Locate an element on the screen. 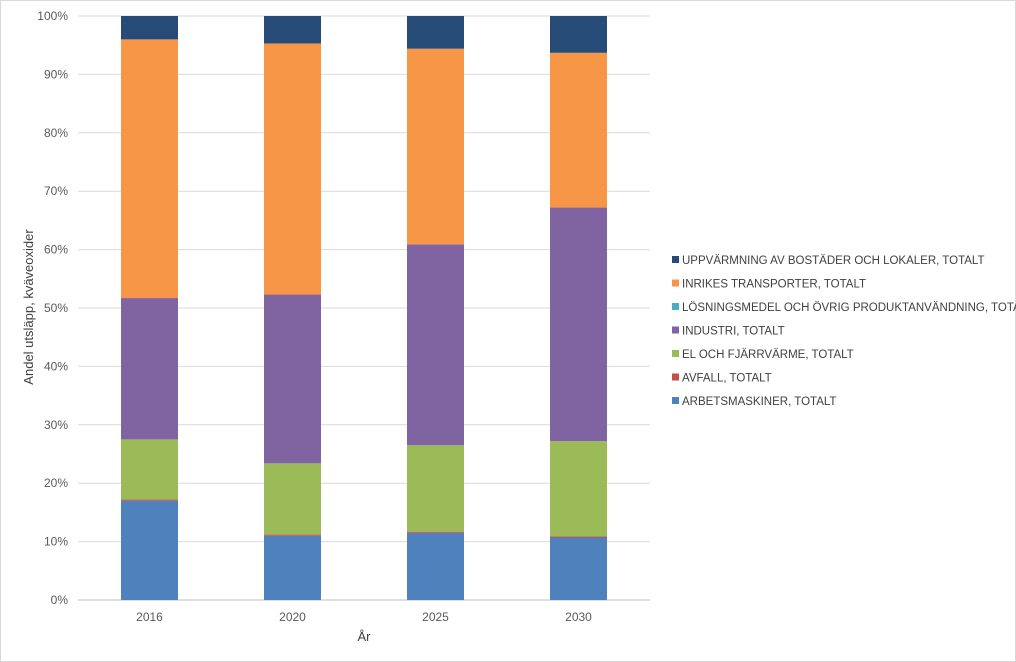 The image size is (1016, 662). x-tick-label: 2016 is located at coordinates (149, 617).